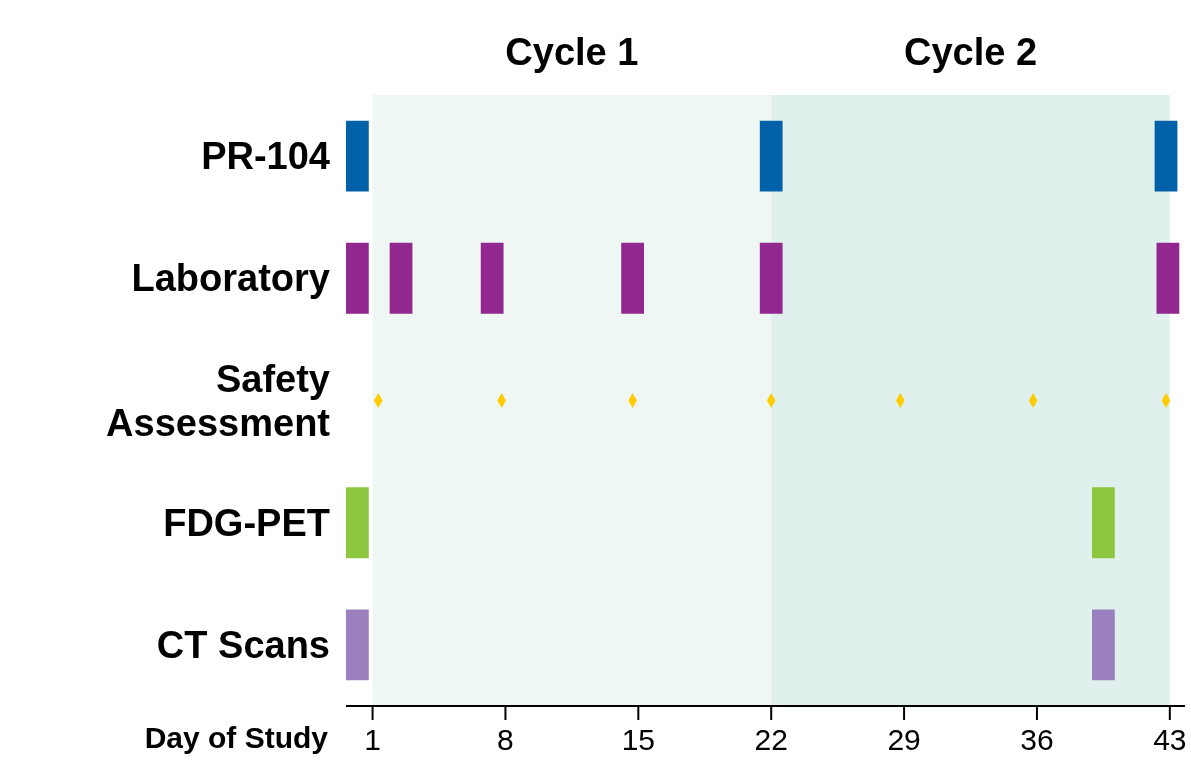  What do you see at coordinates (505, 739) in the screenshot?
I see `x-tick-label: 8` at bounding box center [505, 739].